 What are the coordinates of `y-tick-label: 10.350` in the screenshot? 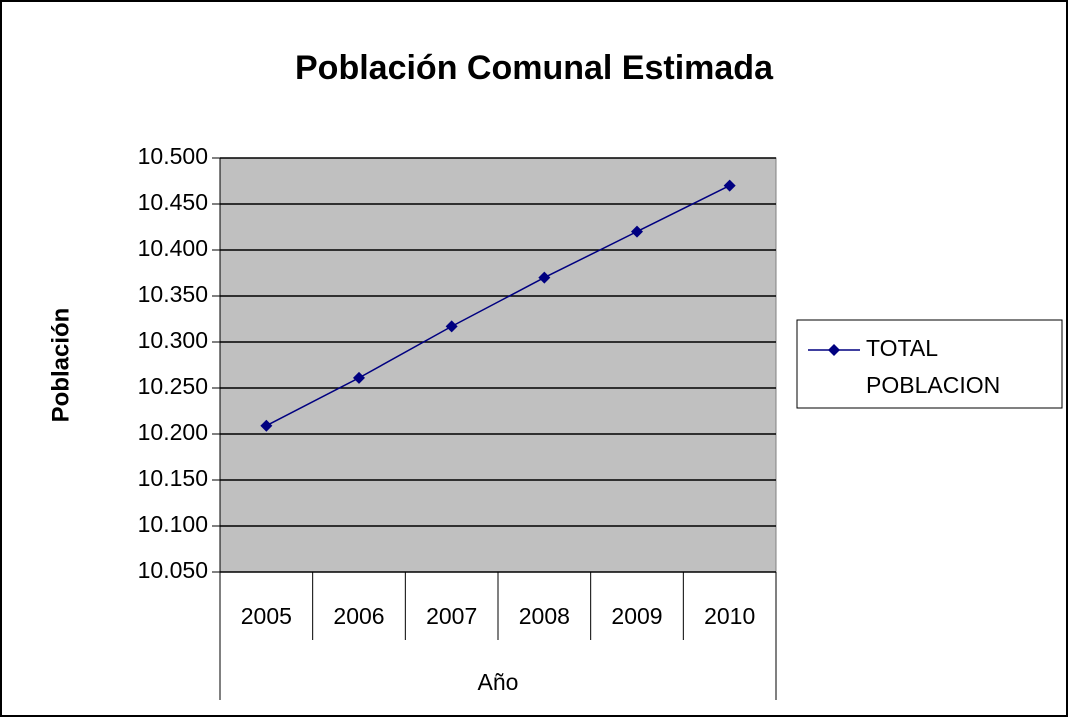 It's located at (173, 294).